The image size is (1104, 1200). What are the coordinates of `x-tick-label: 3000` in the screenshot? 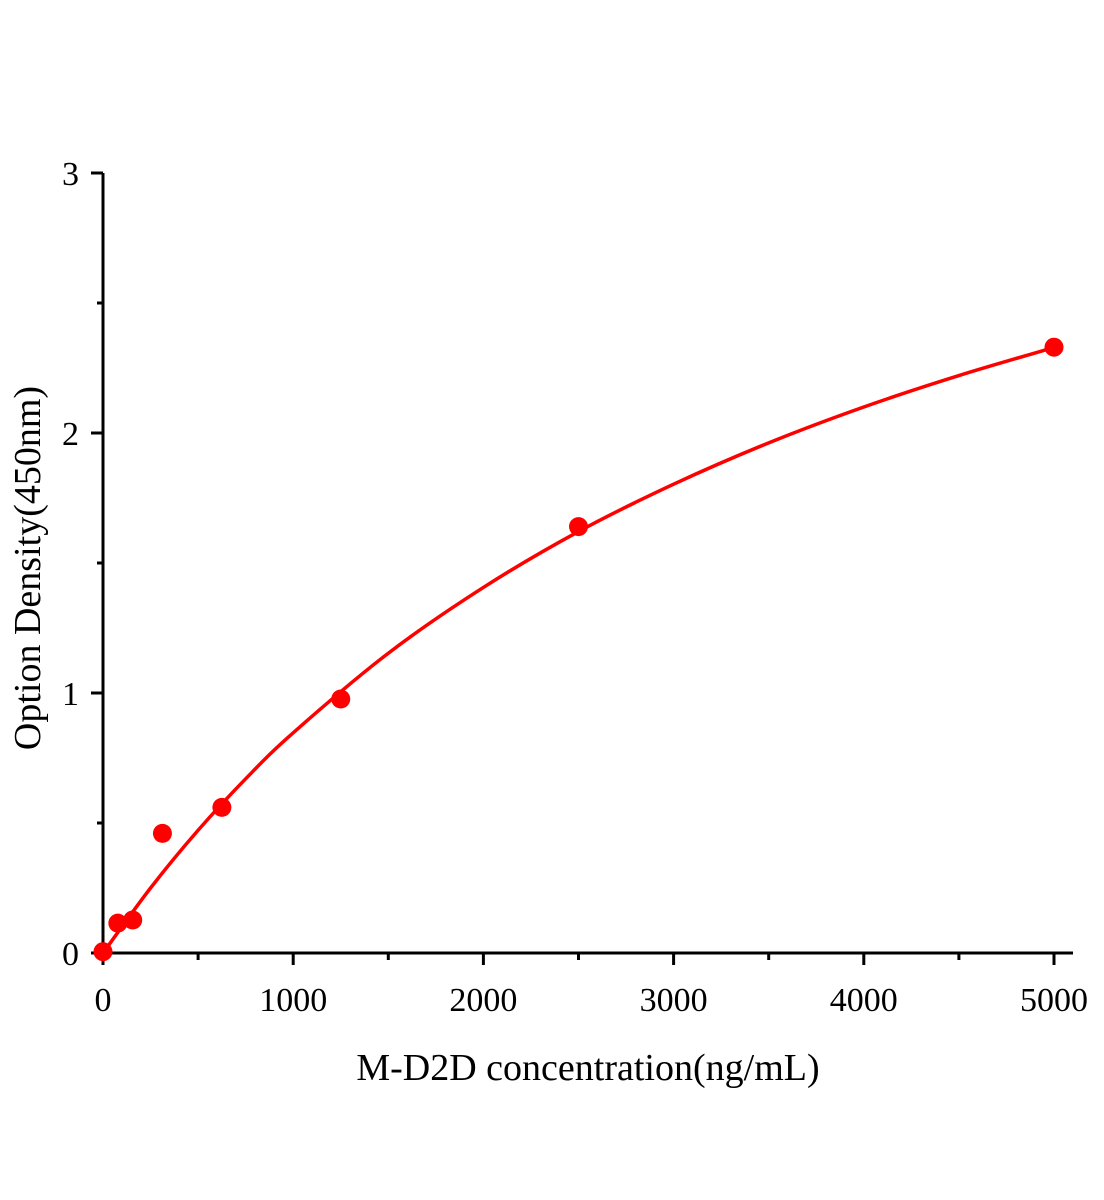 It's located at (674, 1000).